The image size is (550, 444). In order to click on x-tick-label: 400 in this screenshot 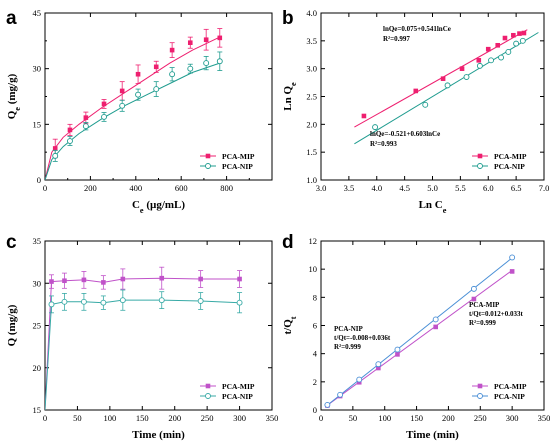, I will do `click(135, 188)`.